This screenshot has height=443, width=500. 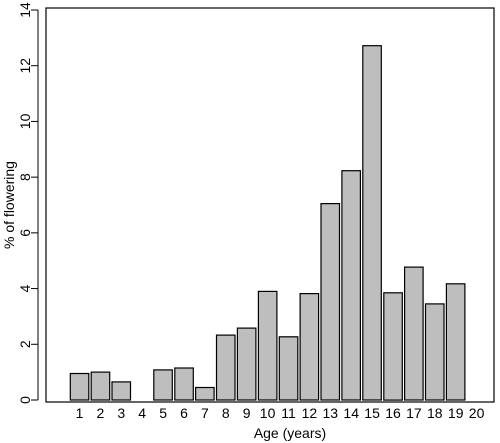 I want to click on y-tick-label-2: 2, so click(x=25, y=344).